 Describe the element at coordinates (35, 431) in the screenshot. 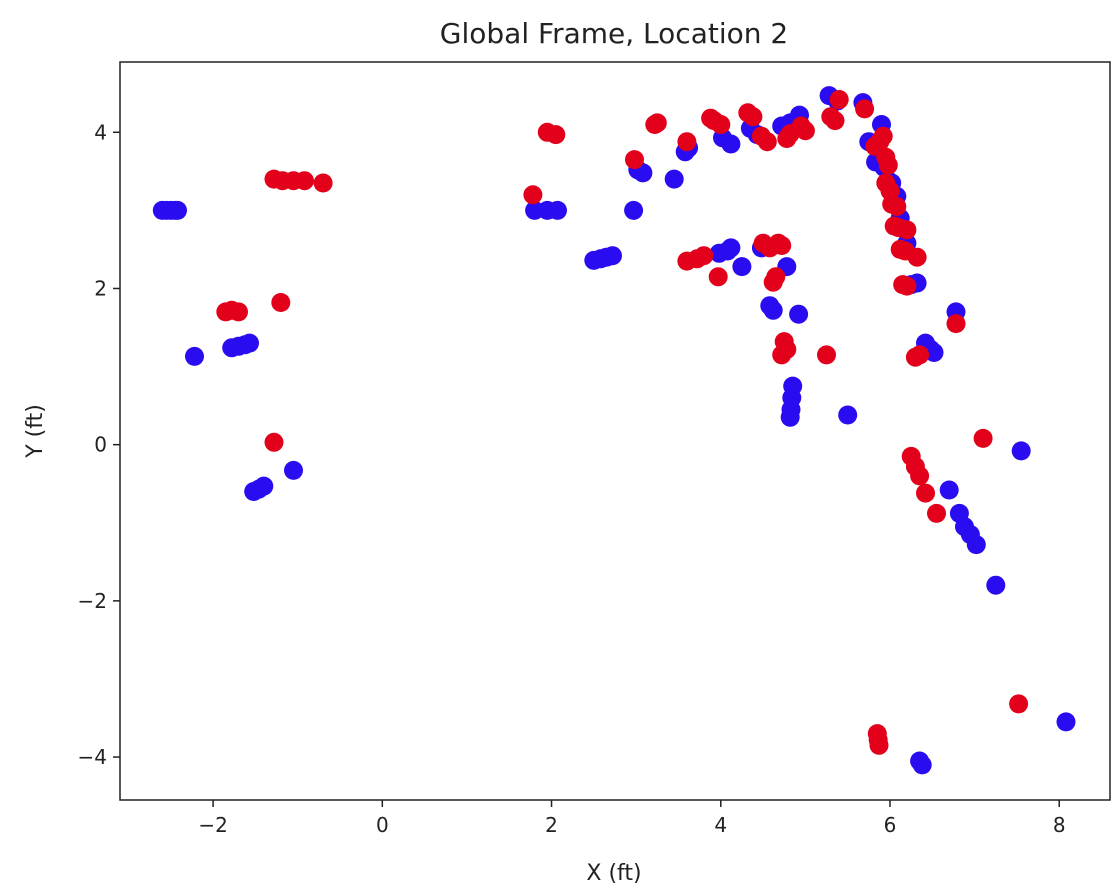

I see `y-axis-label: Y (ft)` at that location.